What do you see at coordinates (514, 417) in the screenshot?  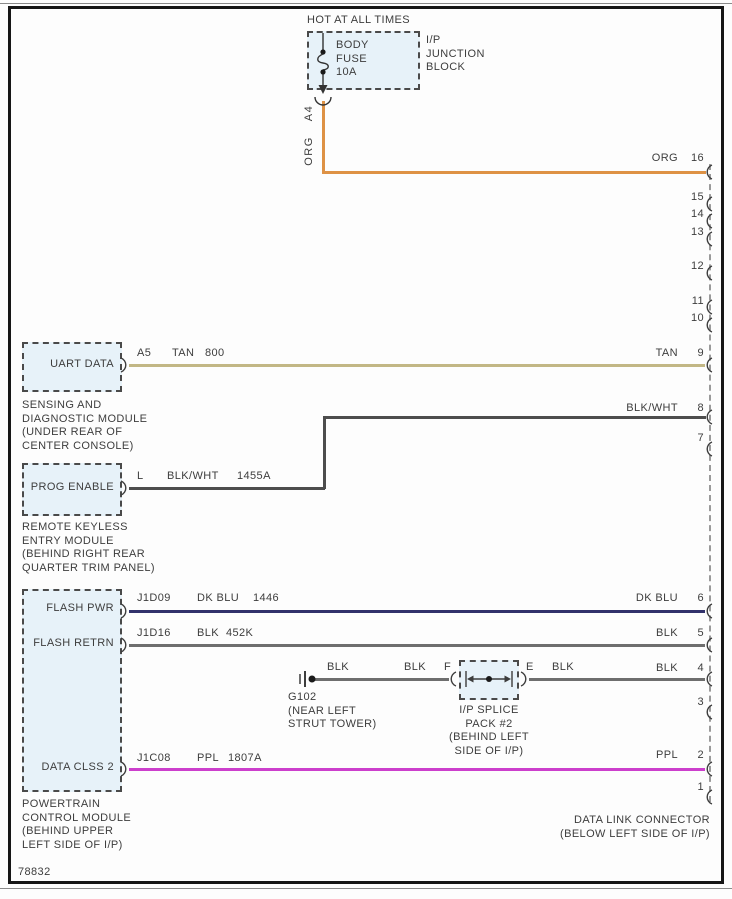 I see `wire-blkwht-upper` at bounding box center [514, 417].